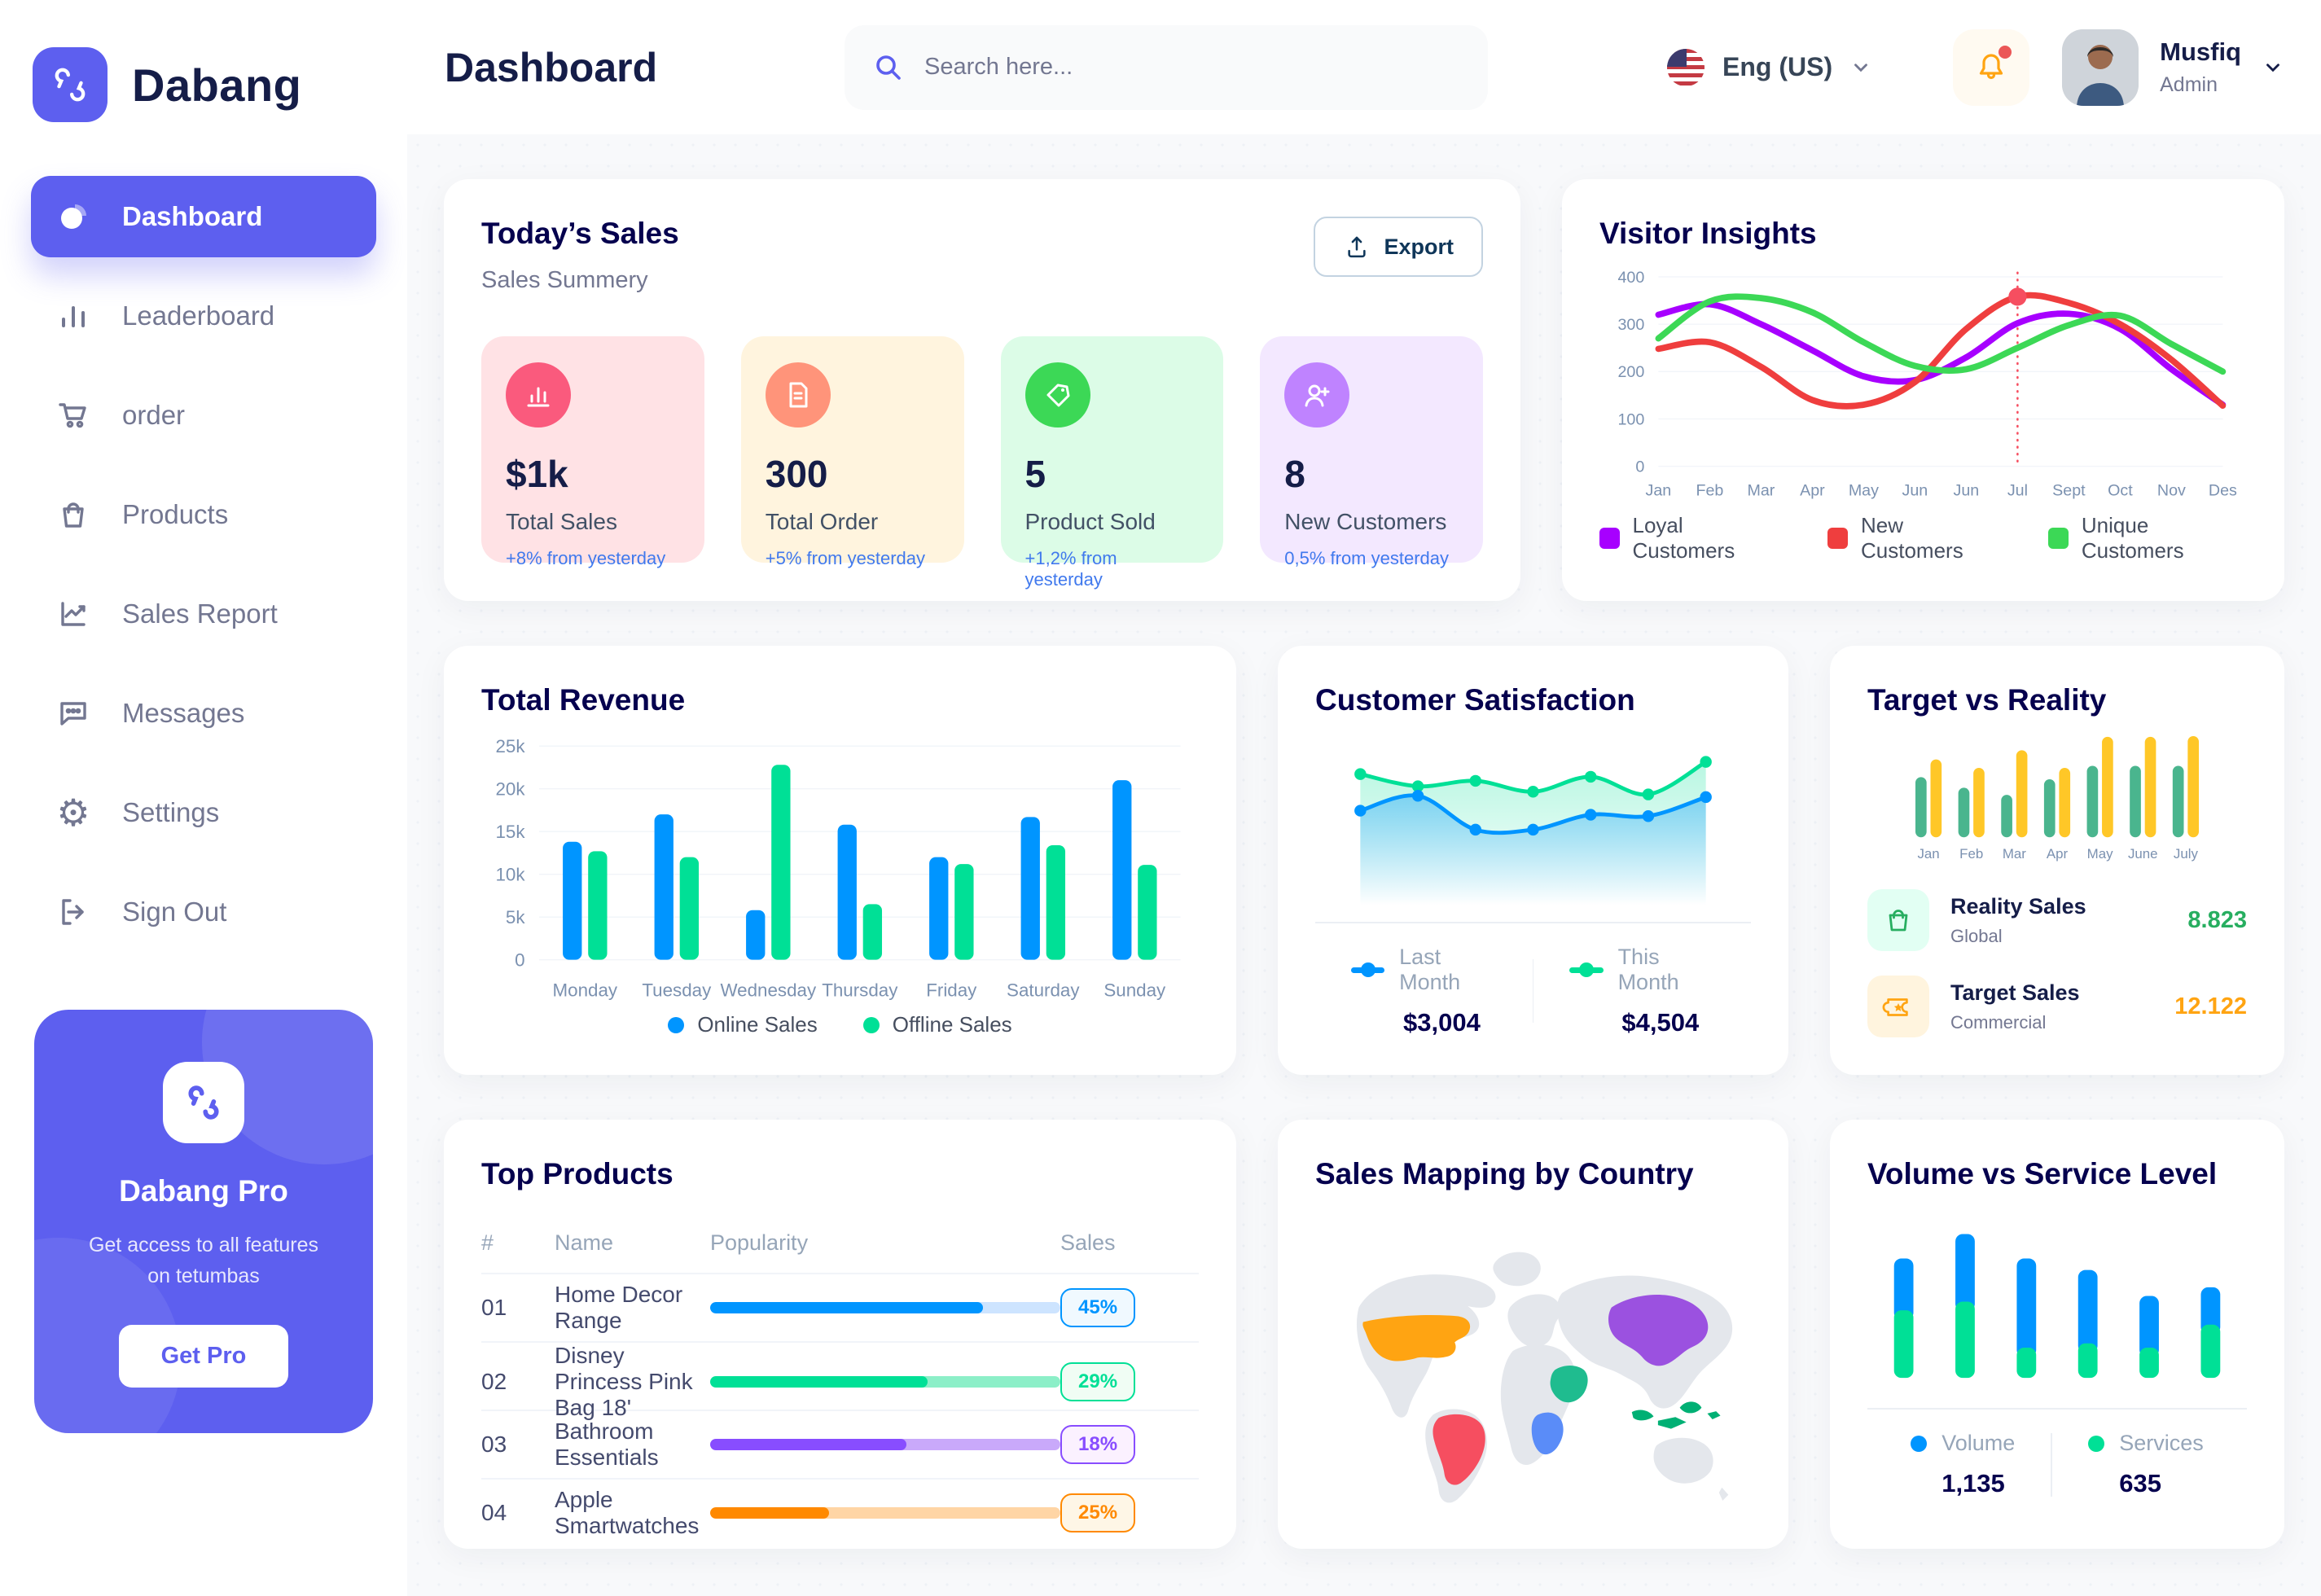 The height and width of the screenshot is (1596, 2321). I want to click on stat-value: 8, so click(1294, 474).